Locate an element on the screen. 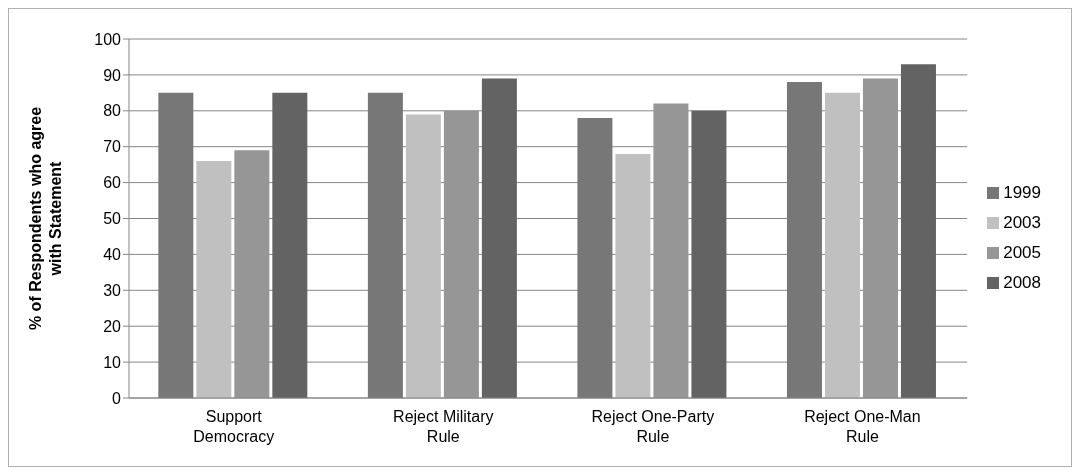  y-tick-label: 80 is located at coordinates (112, 111).